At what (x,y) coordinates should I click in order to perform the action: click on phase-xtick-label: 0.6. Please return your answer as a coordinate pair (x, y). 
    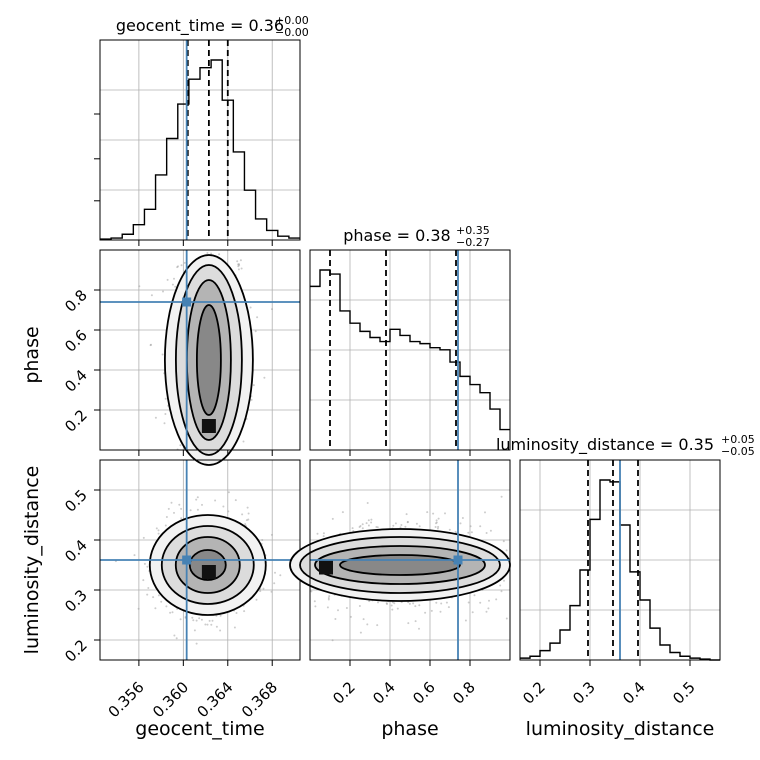
    Looking at the image, I should click on (424, 693).